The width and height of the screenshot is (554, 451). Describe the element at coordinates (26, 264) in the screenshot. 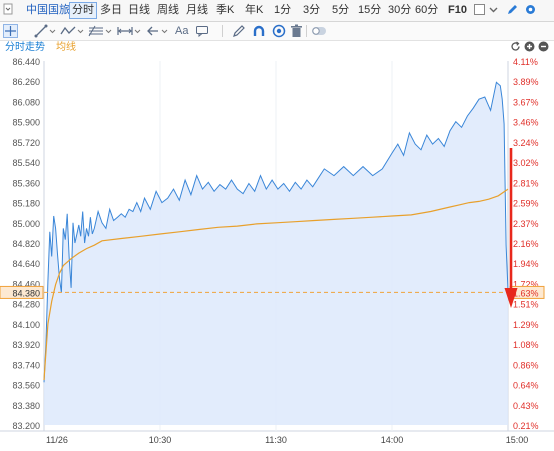

I see `price-tick-label: 84.640` at that location.